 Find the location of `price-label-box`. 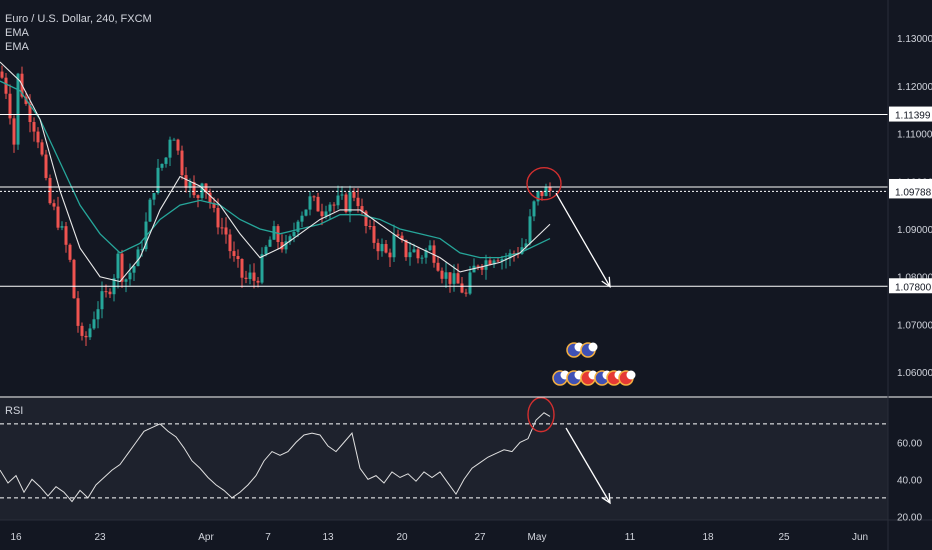

price-label-box is located at coordinates (910, 191).